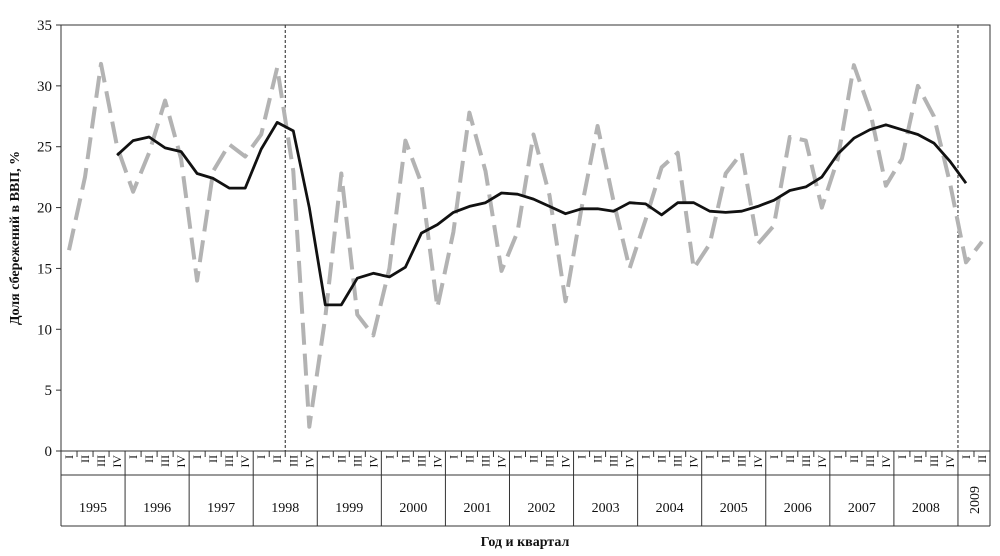 Image resolution: width=1000 pixels, height=556 pixels. I want to click on y-axis-title: Доля сбережений в ВВП, %, so click(15, 238).